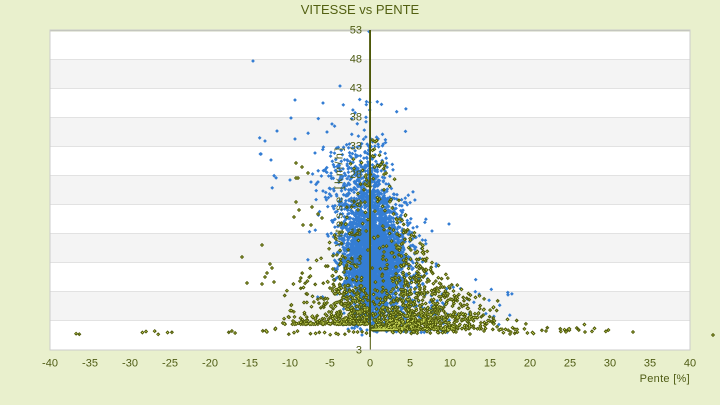 Image resolution: width=720 pixels, height=405 pixels. Describe the element at coordinates (356, 60) in the screenshot. I see `svg-text: 48` at that location.